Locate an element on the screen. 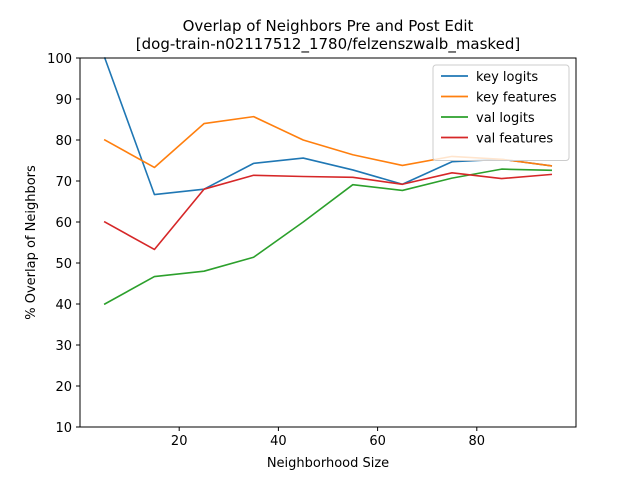 The height and width of the screenshot is (480, 640). x-tick-label: 20 is located at coordinates (179, 441).